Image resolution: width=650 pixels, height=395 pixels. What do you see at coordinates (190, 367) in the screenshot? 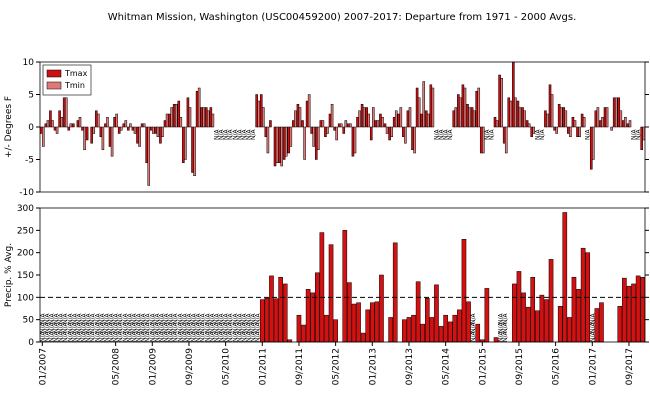
I see `x-tick-label: 09/2009` at bounding box center [190, 367].